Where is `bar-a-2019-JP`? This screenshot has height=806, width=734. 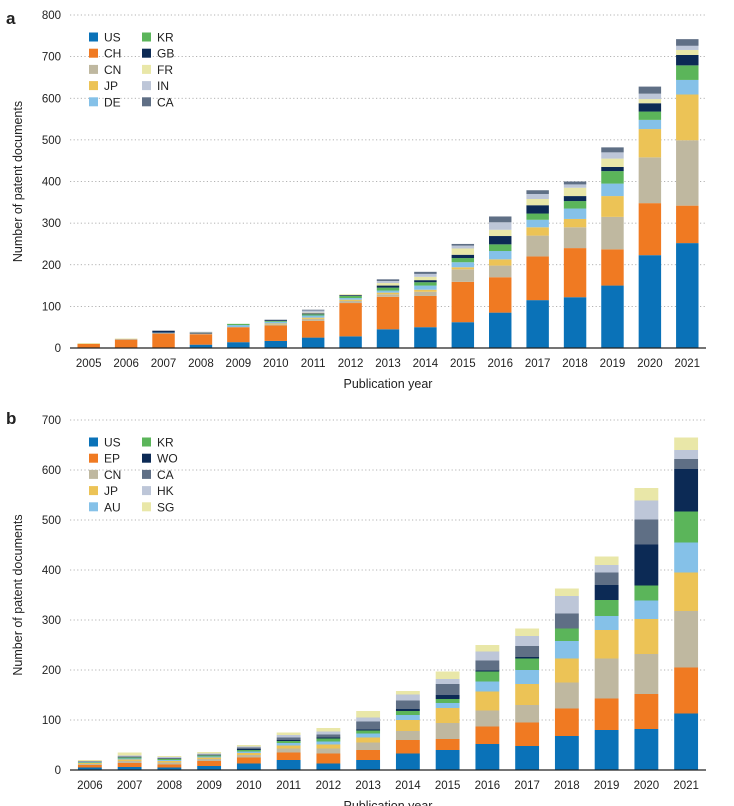
bar-a-2019-JP is located at coordinates (612, 206).